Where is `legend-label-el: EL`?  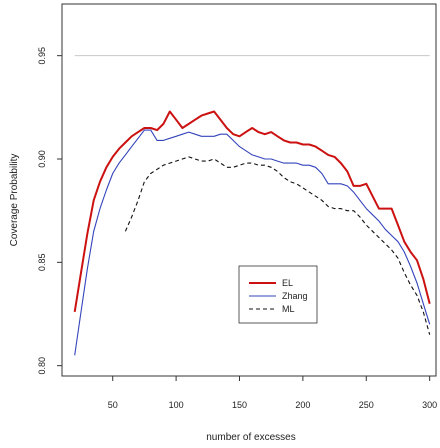
legend-label-el: EL is located at coordinates (287, 283).